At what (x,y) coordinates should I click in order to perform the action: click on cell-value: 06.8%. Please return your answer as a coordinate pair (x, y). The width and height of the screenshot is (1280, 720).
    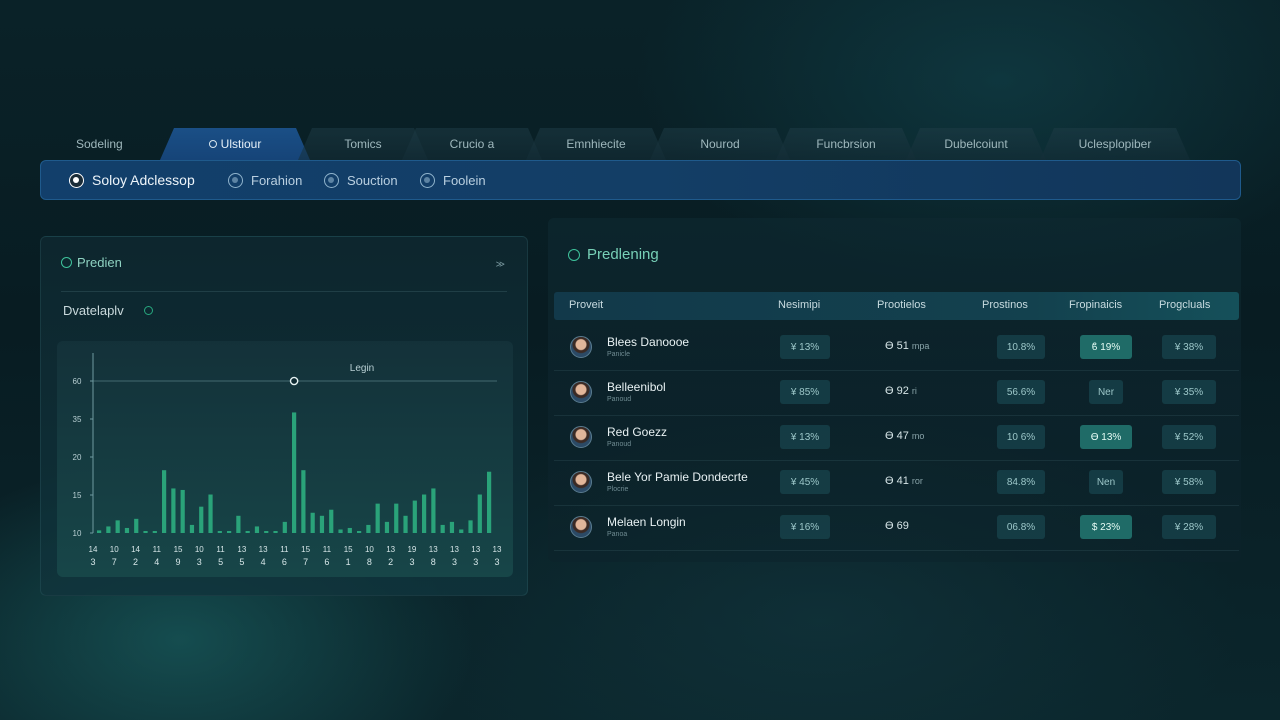
    Looking at the image, I should click on (1021, 527).